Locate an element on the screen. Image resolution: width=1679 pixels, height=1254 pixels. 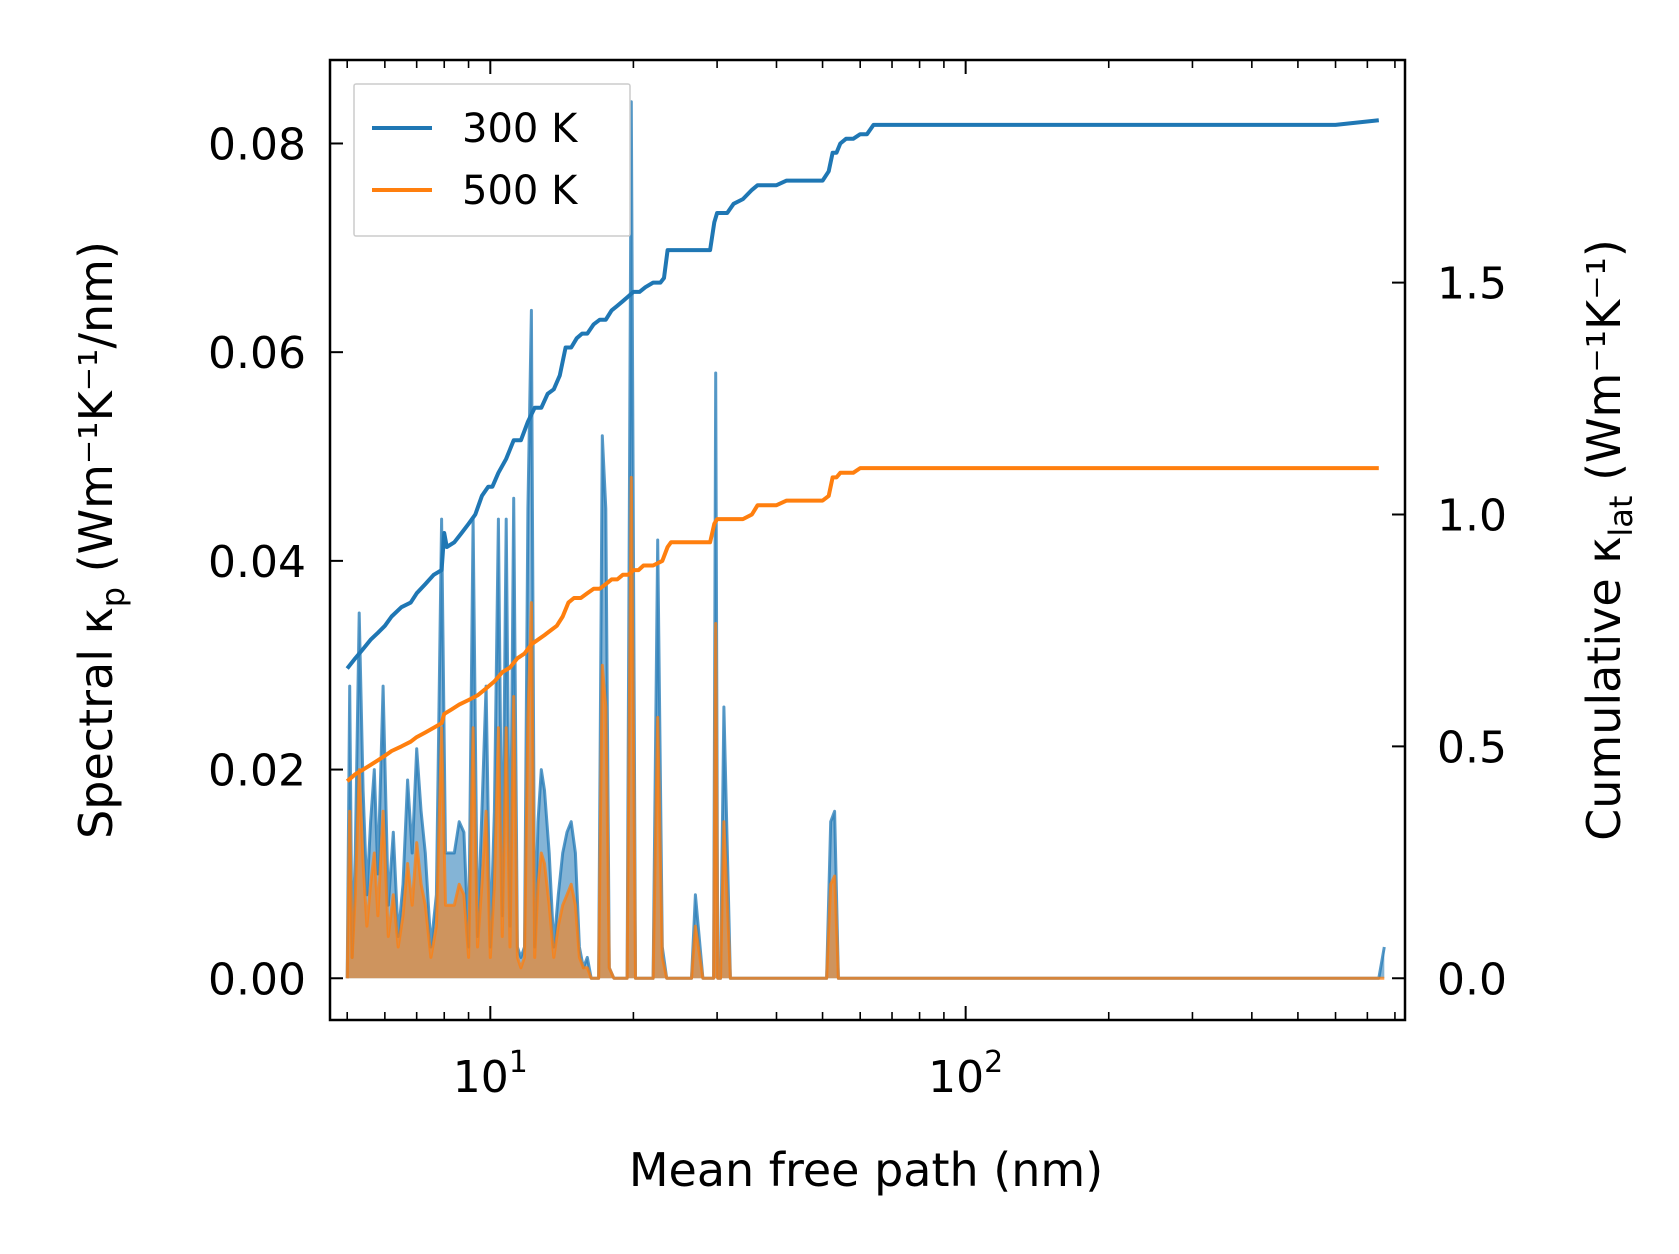
legend: 300 K 500 K is located at coordinates (492, 160).